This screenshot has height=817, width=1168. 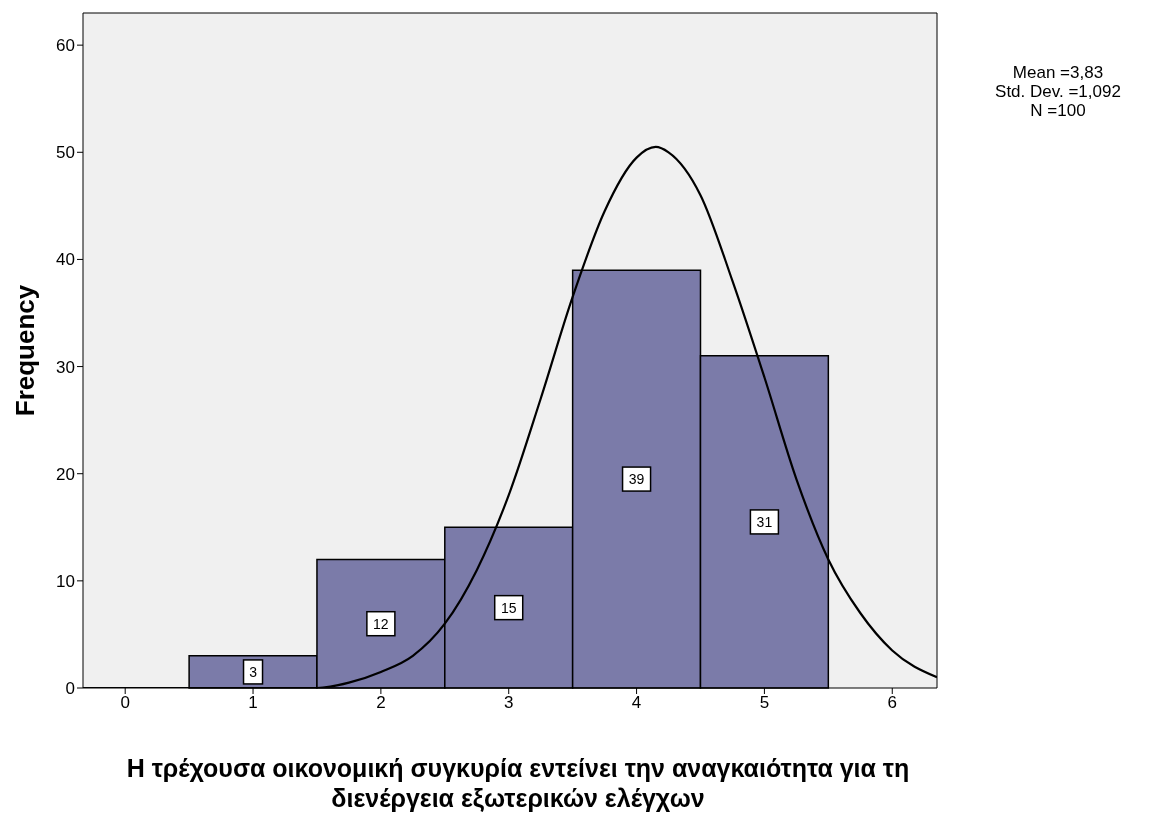 I want to click on x-tick-label: 1, so click(x=253, y=703).